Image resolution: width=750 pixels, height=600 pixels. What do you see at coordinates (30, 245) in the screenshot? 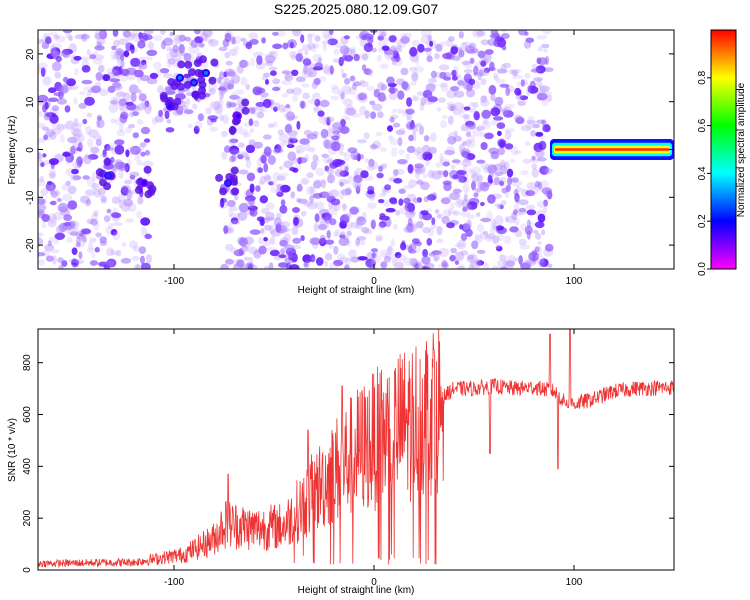
I see `y-tick-label: -20` at bounding box center [30, 245].